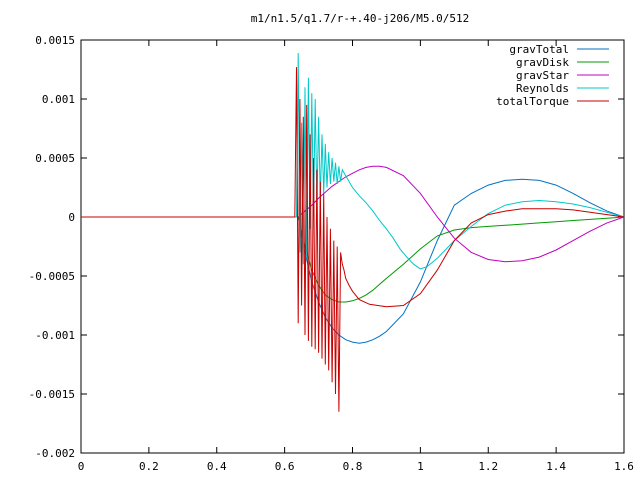 This screenshot has width=640, height=480. I want to click on y-tick-label: 0.0005, so click(55, 158).